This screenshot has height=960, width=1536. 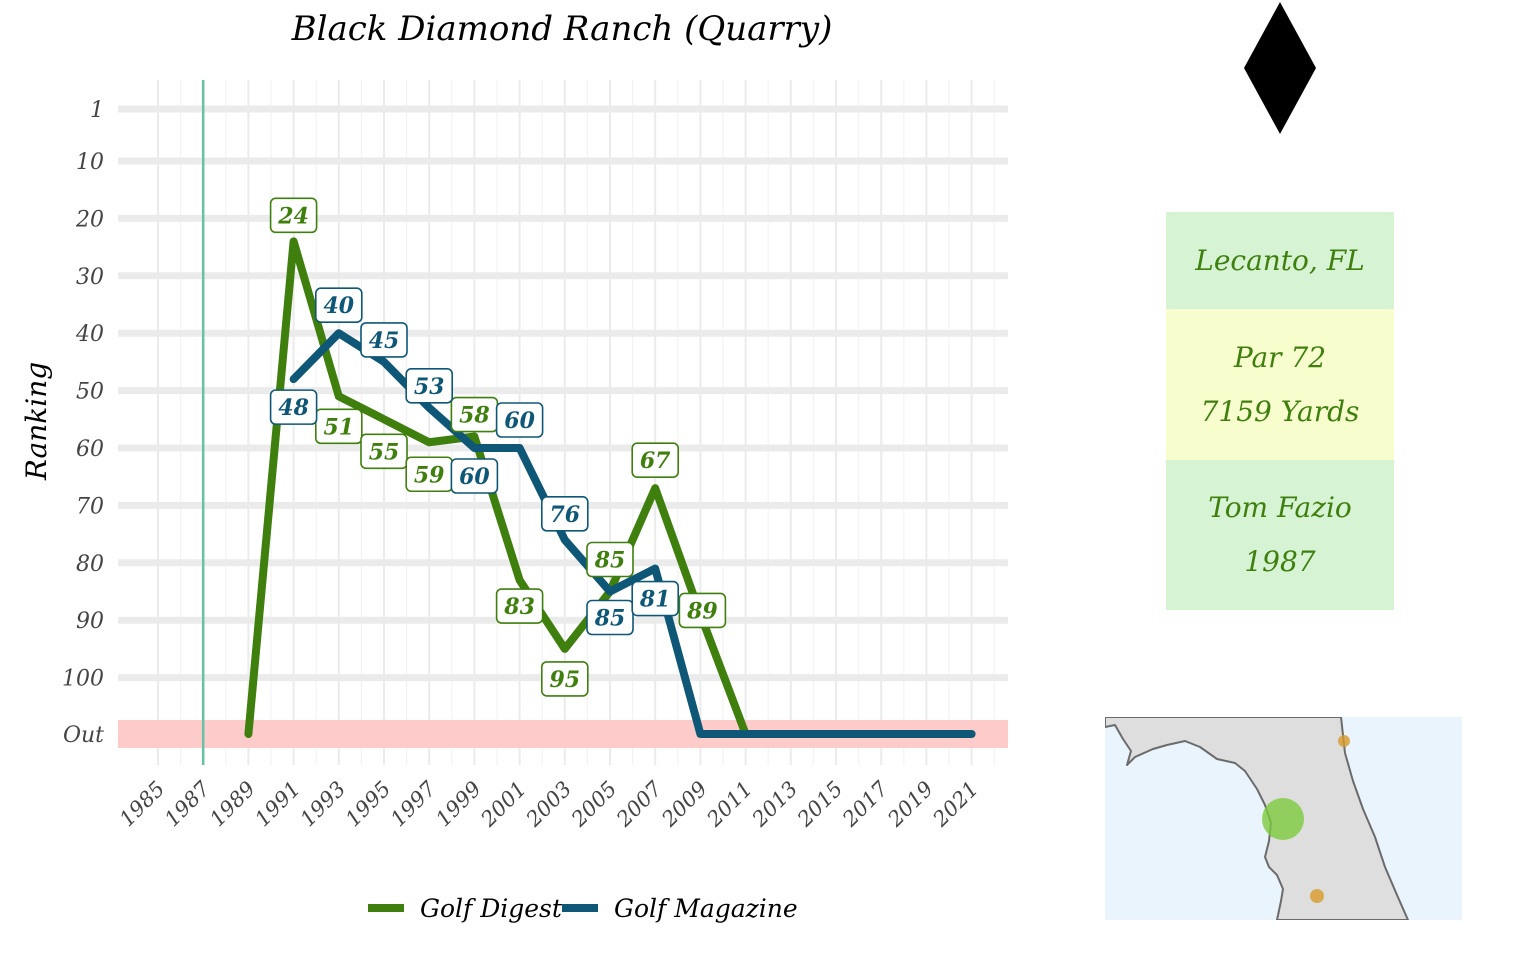 I want to click on x-tick-label: 1995, so click(x=368, y=804).